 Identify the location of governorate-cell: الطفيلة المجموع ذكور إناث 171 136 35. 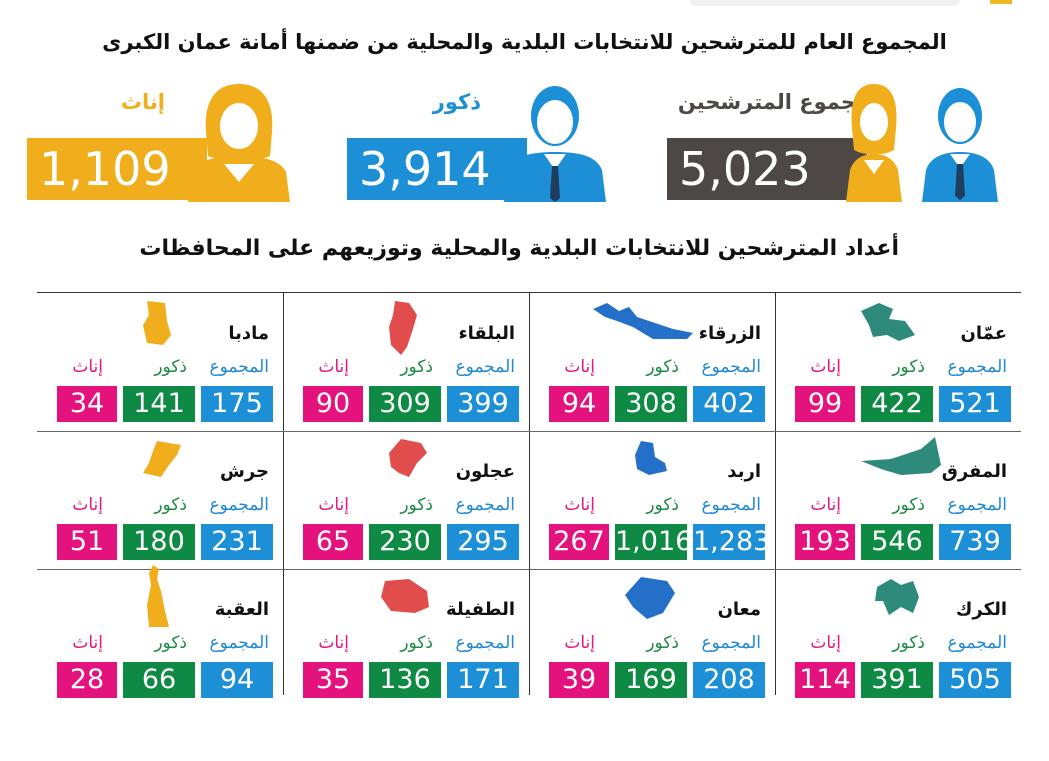
(406, 638).